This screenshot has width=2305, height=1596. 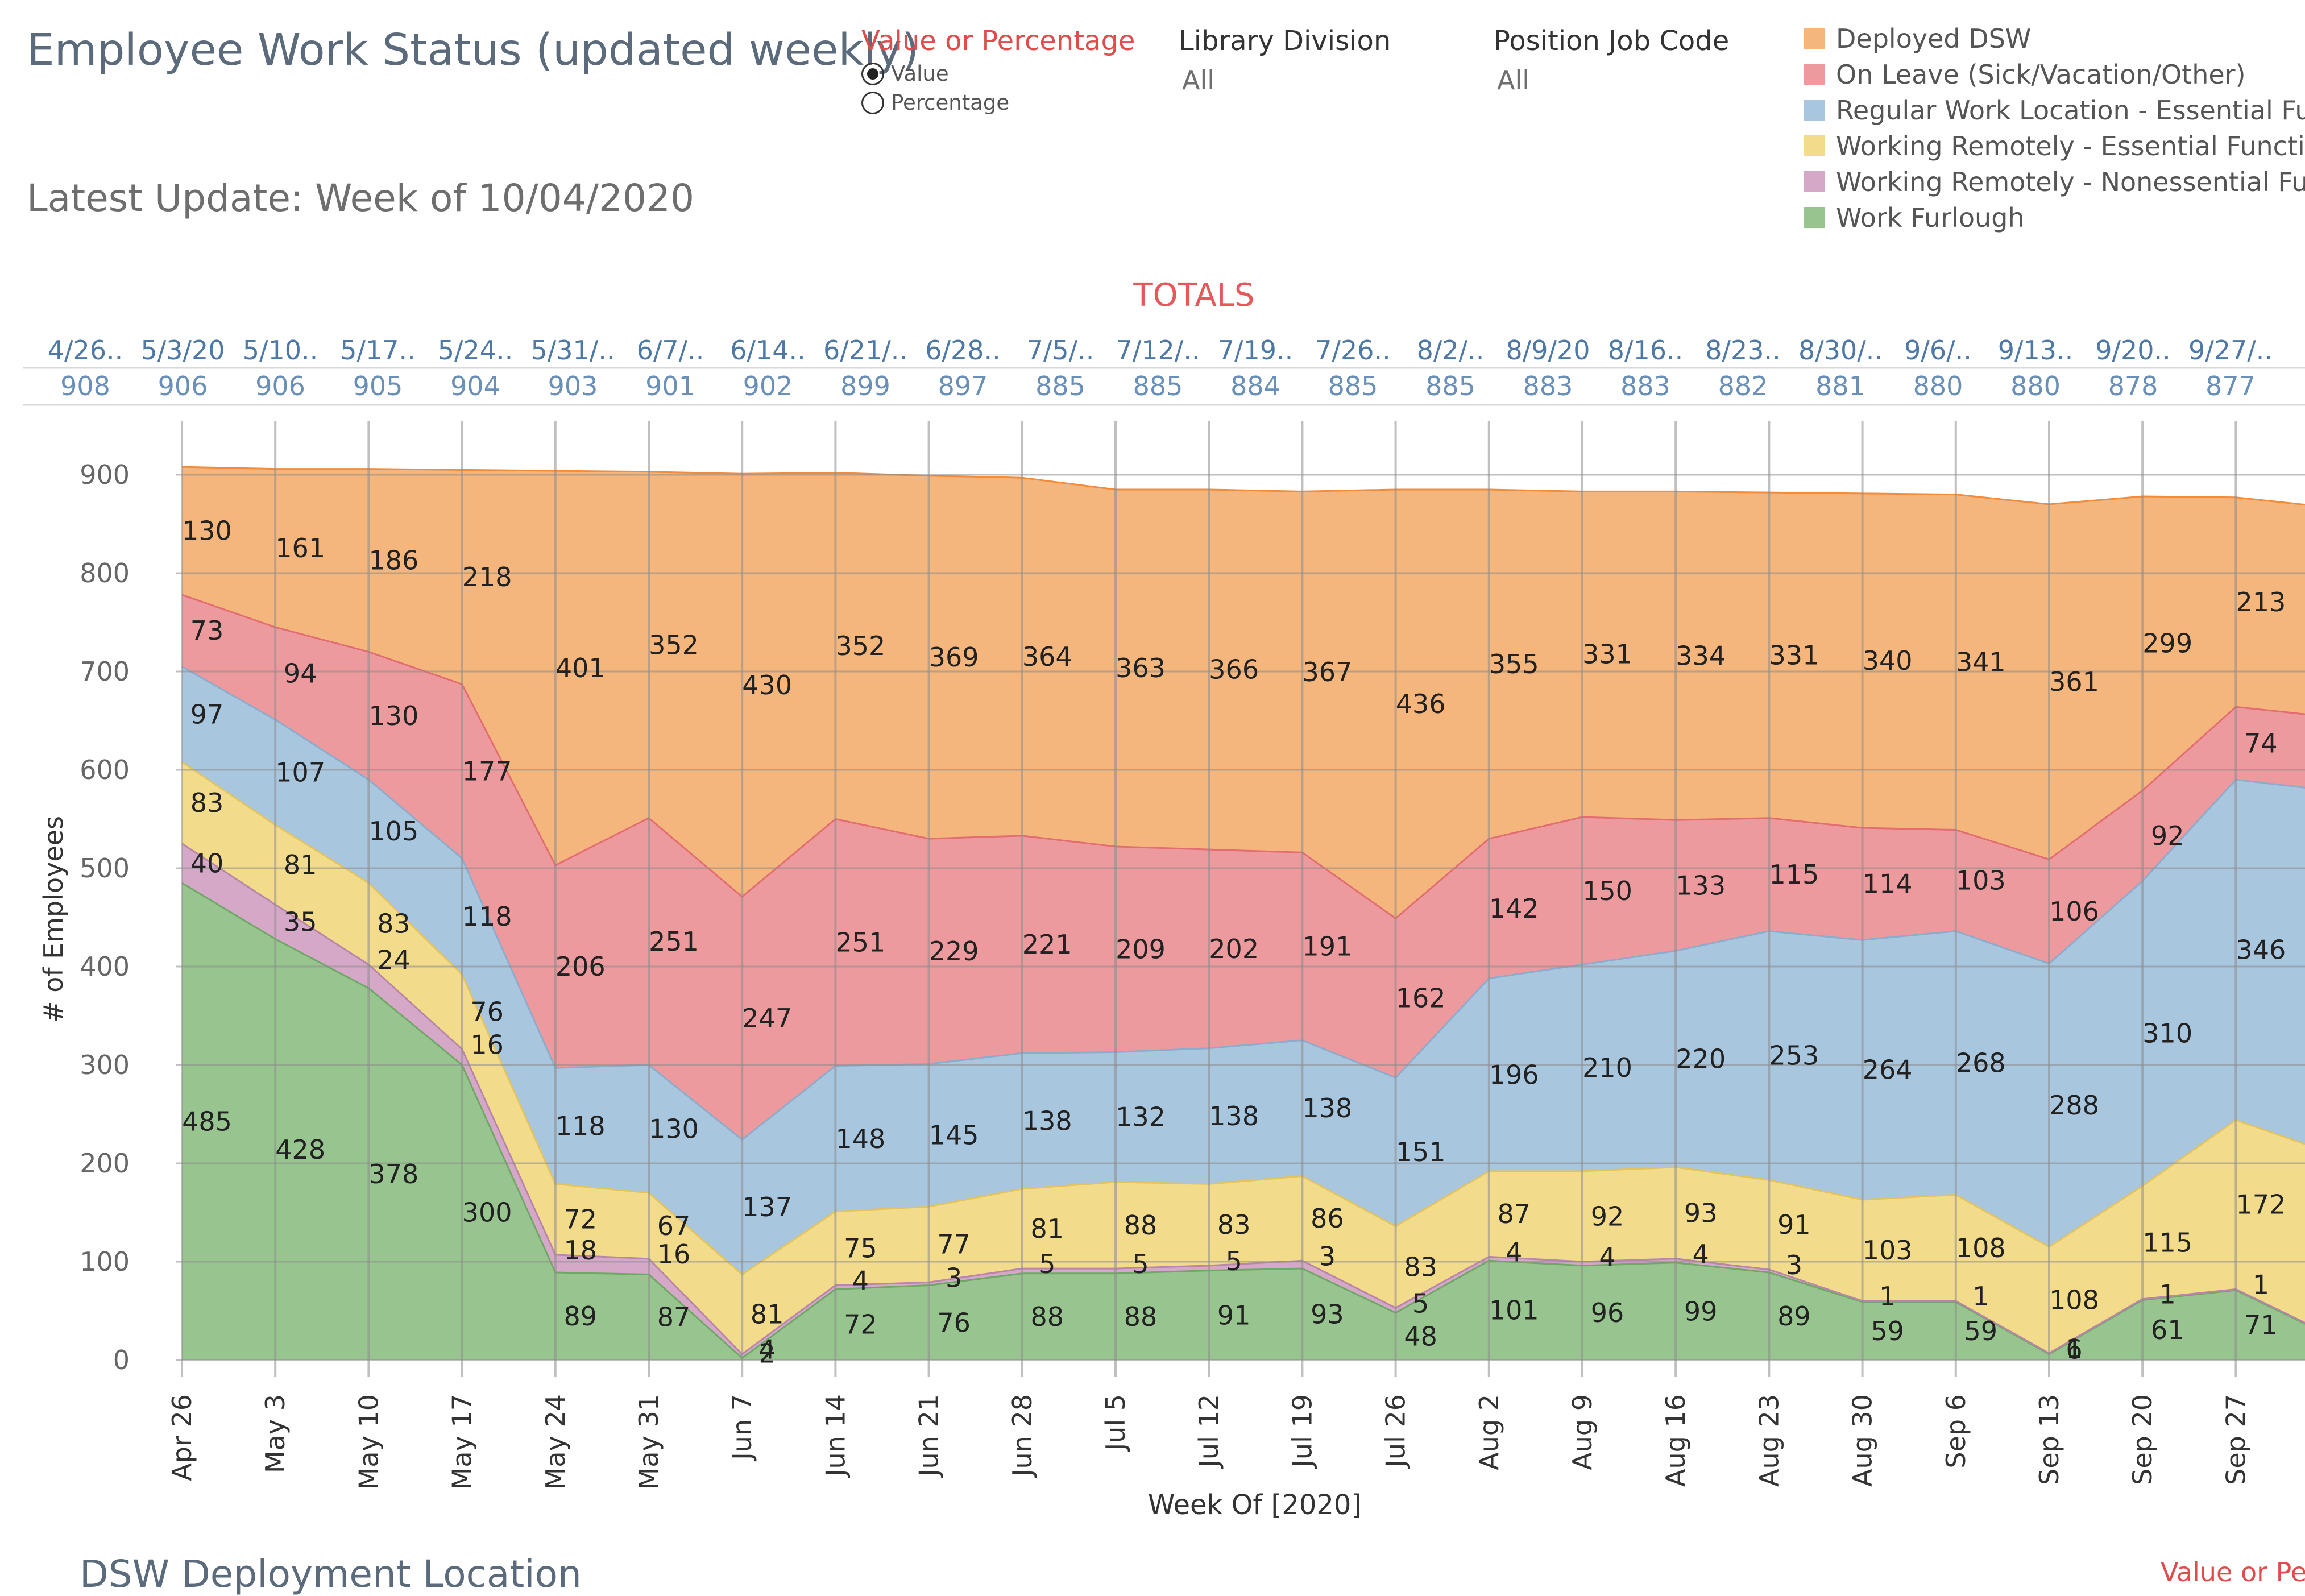 I want to click on x-tick-label: Sep 6, so click(x=1956, y=1431).